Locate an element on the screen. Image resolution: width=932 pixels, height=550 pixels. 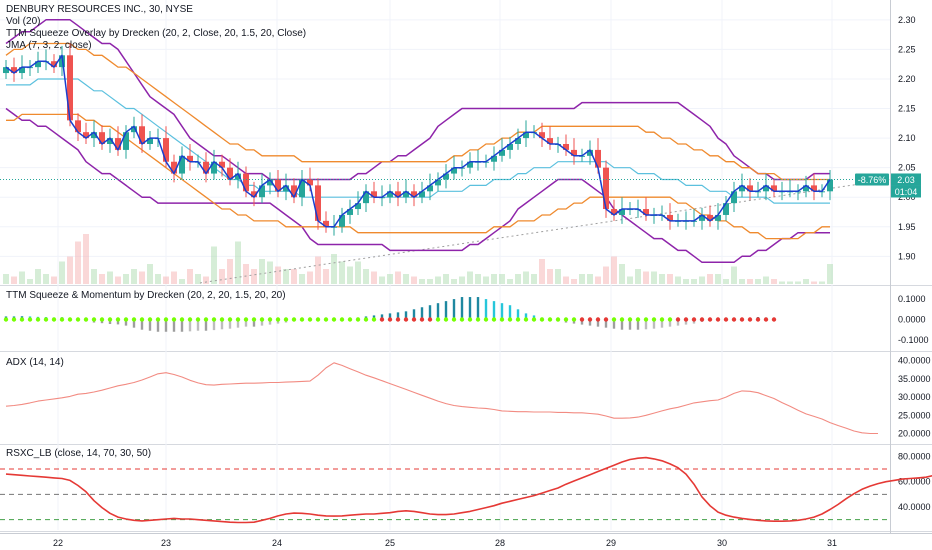
squeeze-dots is located at coordinates (390, 319).